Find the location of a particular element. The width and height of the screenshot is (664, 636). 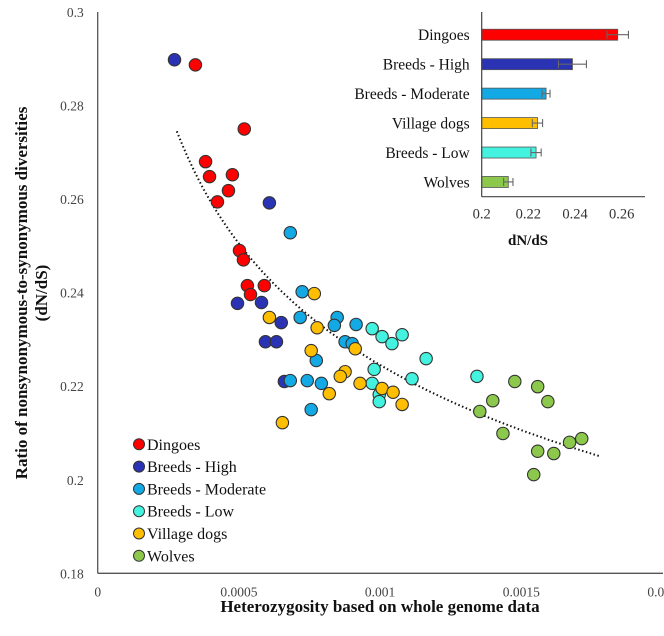

x-tick-label: 0 is located at coordinates (97, 591).